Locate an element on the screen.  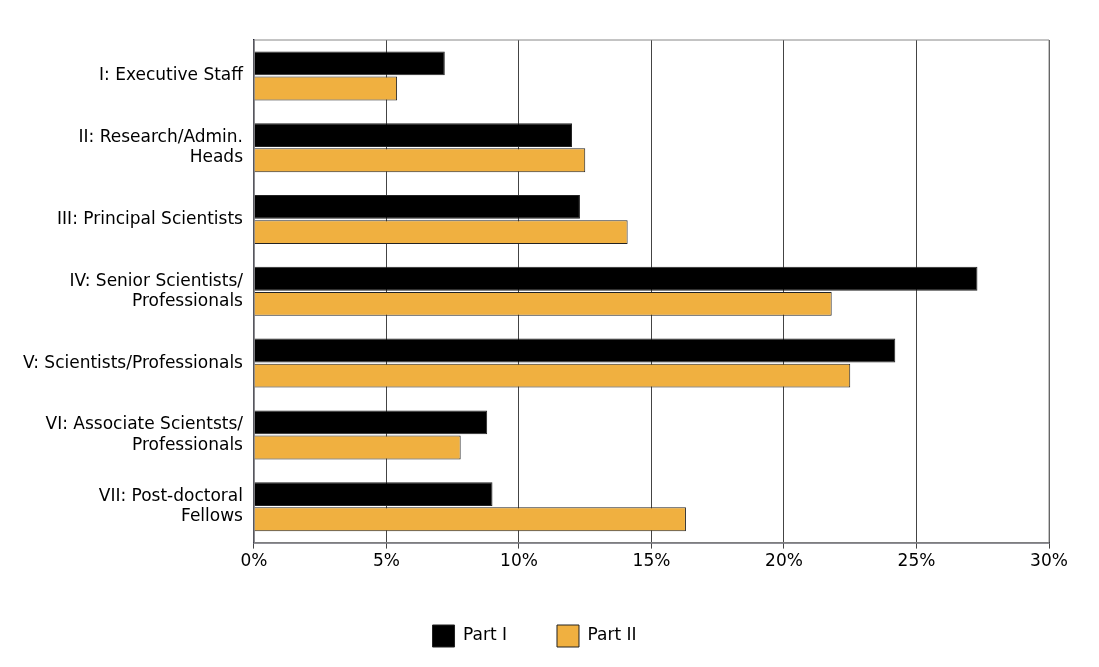
y-tick-label: III: Principal Scientists is located at coordinates (150, 217).